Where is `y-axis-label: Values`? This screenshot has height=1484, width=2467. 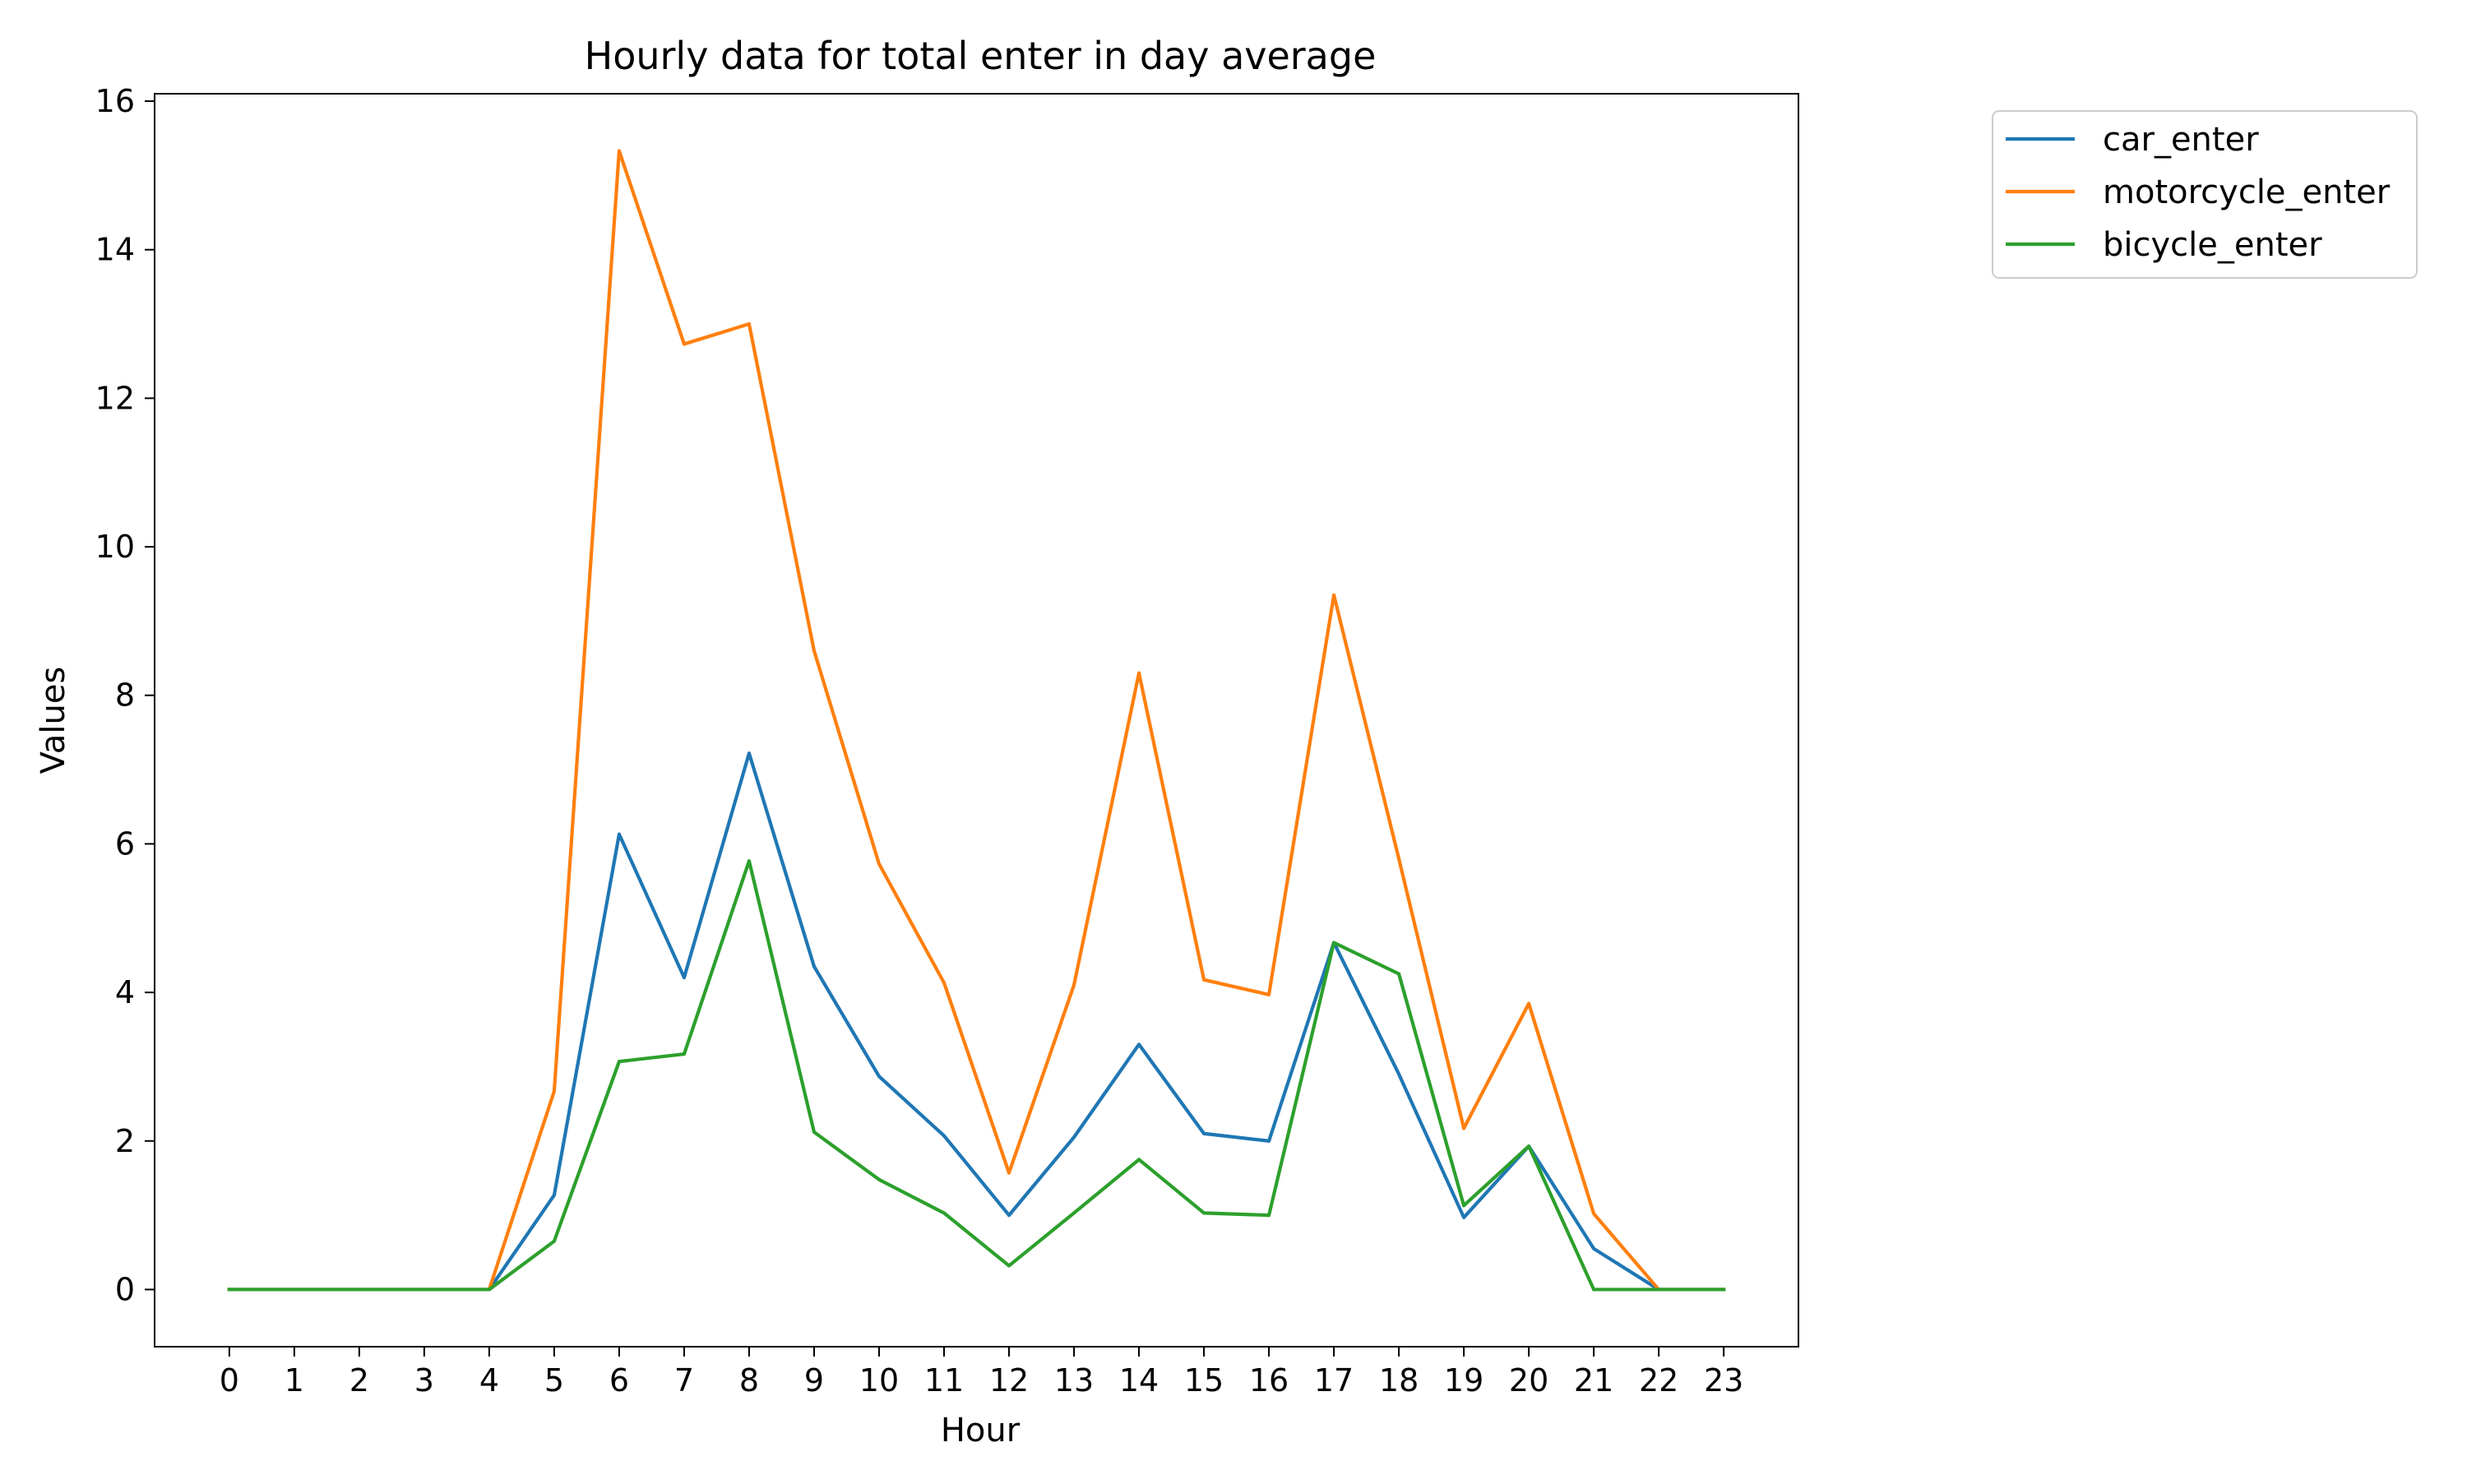 y-axis-label: Values is located at coordinates (54, 720).